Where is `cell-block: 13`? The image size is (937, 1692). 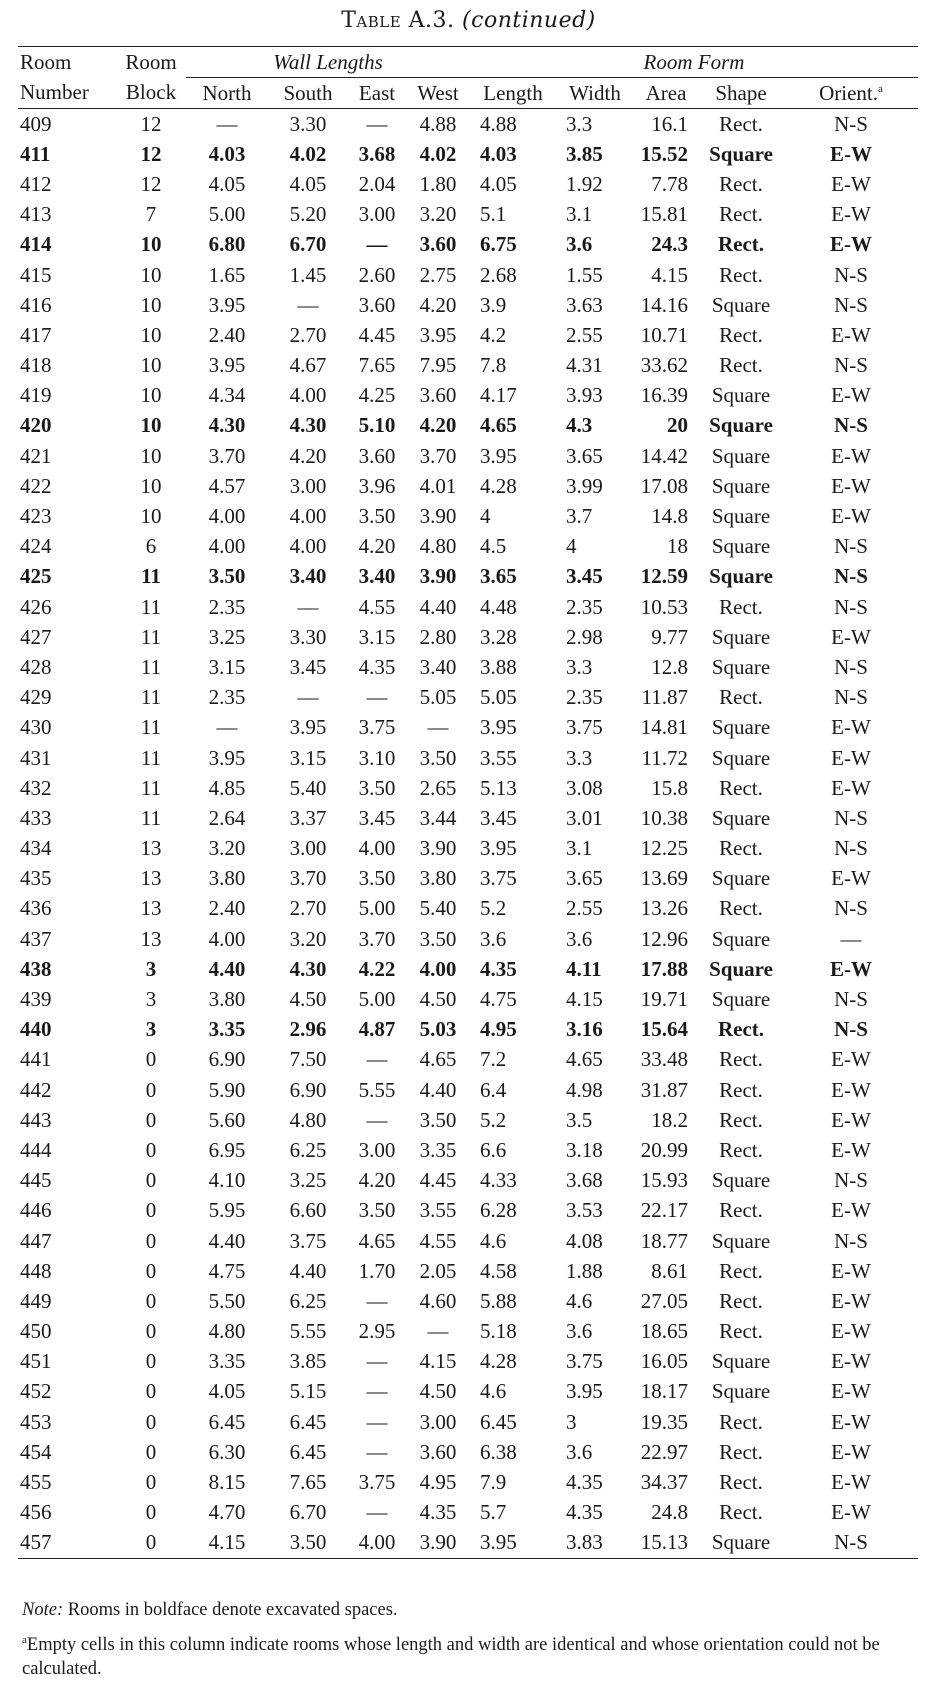 cell-block: 13 is located at coordinates (151, 908).